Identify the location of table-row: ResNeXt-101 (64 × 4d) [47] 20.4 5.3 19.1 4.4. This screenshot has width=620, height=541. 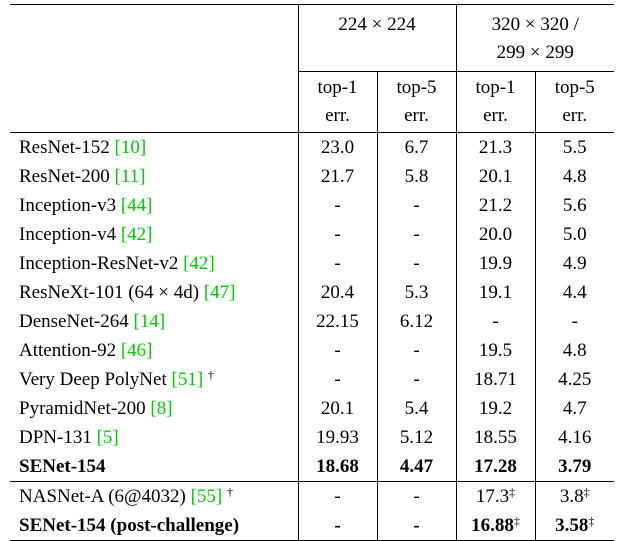
(312, 292).